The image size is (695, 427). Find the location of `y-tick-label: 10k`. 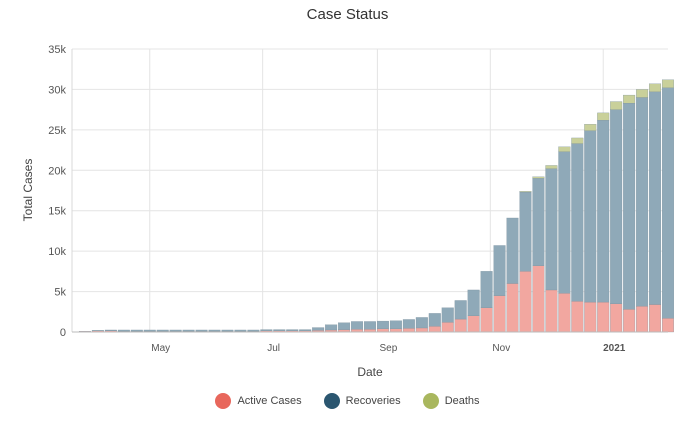

y-tick-label: 10k is located at coordinates (57, 252).